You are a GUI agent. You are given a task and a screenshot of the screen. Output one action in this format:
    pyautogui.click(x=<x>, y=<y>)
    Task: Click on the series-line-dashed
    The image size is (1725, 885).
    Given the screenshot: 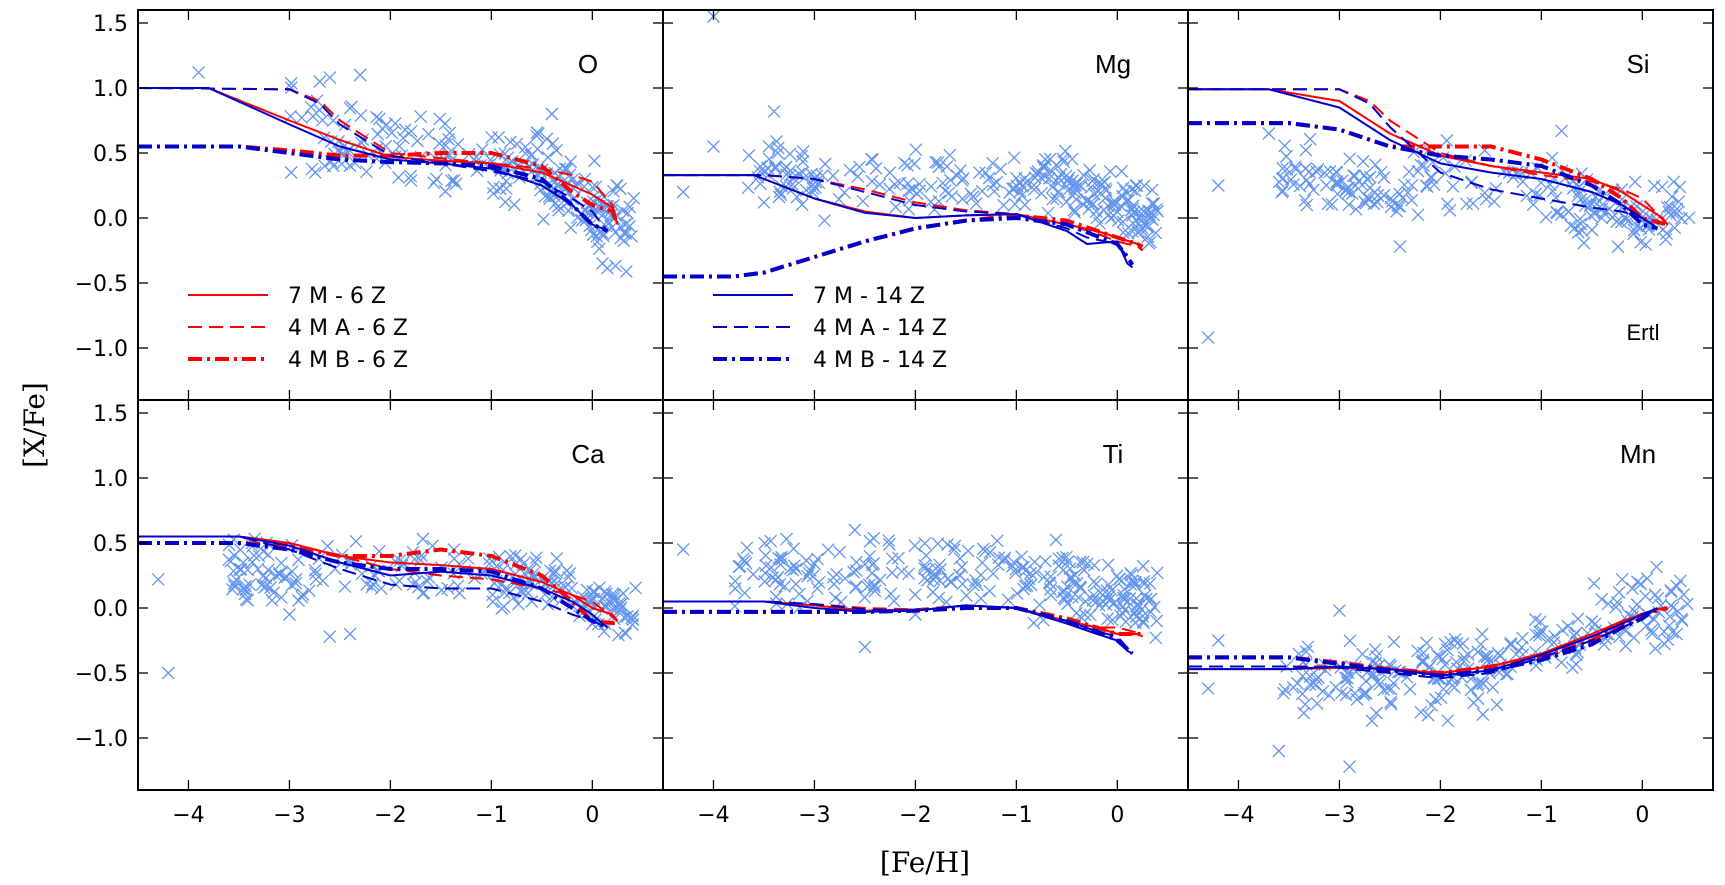 What is the action you would take?
    pyautogui.click(x=378, y=156)
    